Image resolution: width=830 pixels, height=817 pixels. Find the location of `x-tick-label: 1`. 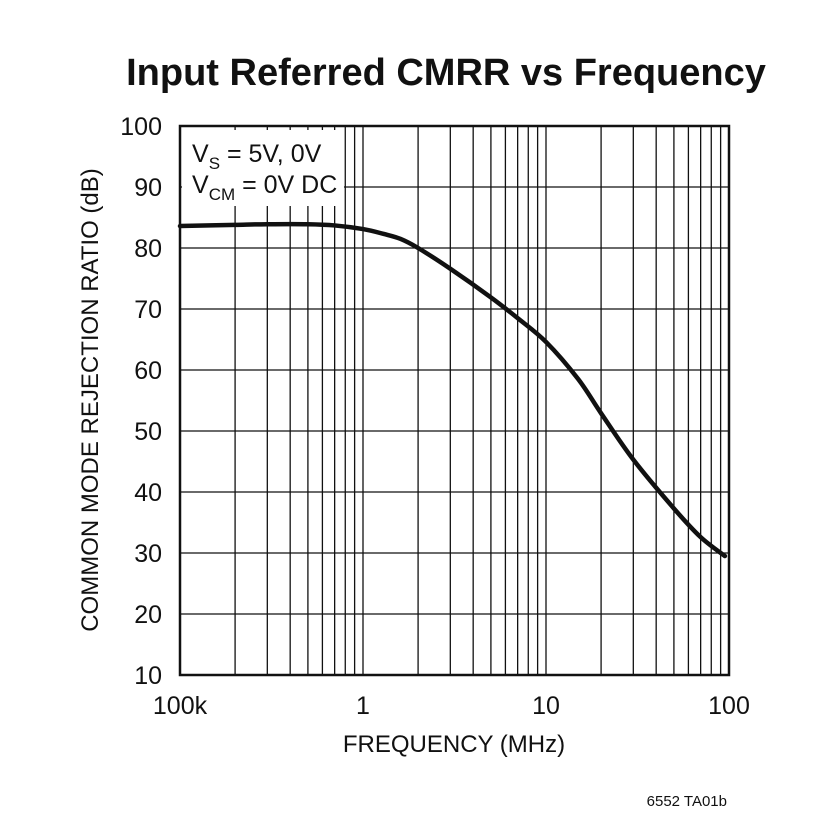

x-tick-label: 1 is located at coordinates (363, 706).